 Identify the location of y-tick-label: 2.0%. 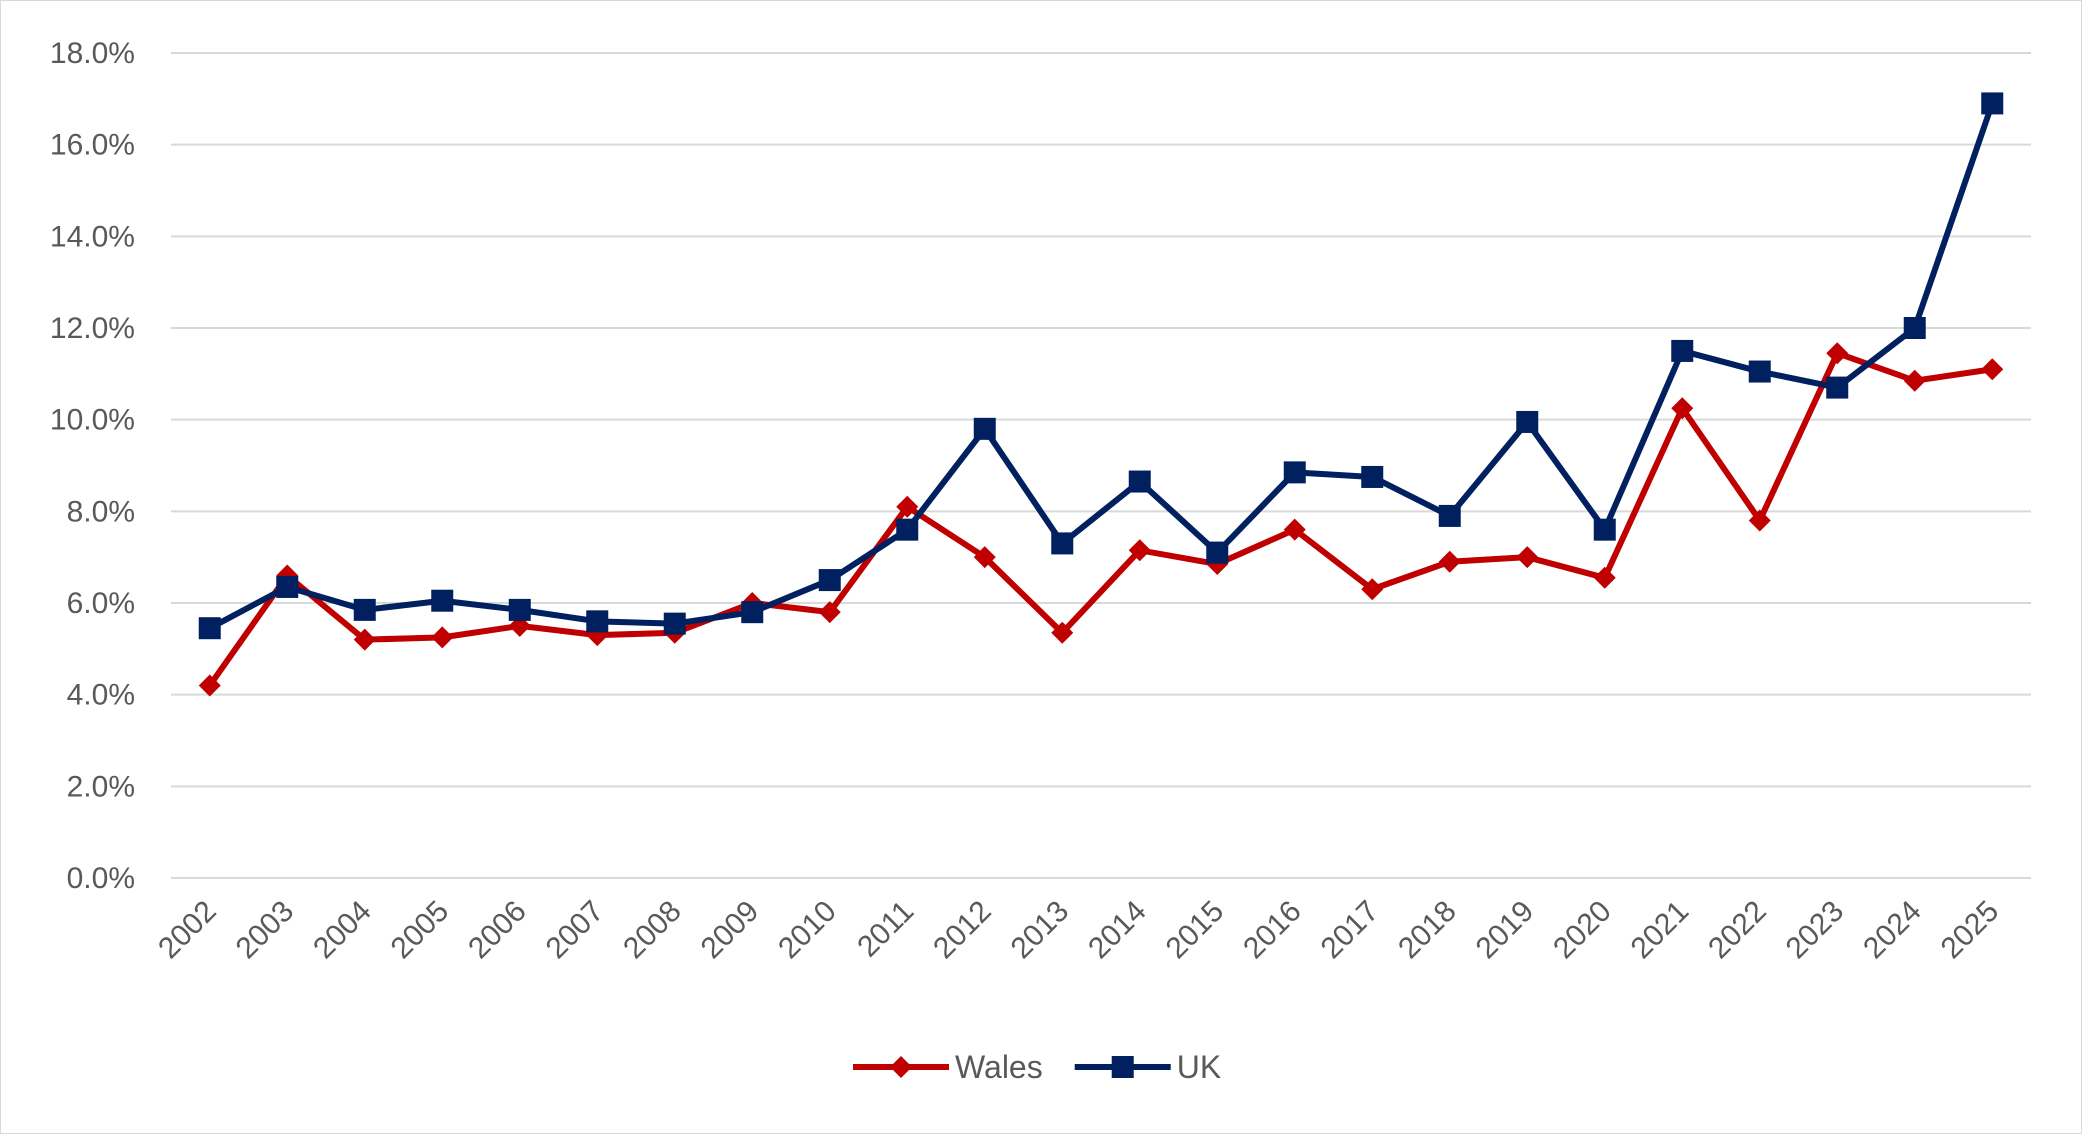
(101, 786).